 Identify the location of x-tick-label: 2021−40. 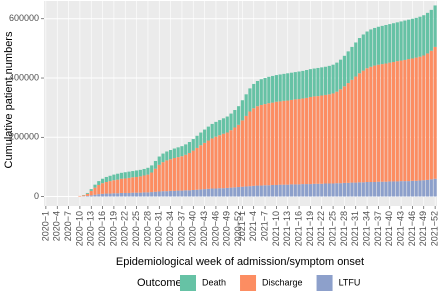
(389, 228).